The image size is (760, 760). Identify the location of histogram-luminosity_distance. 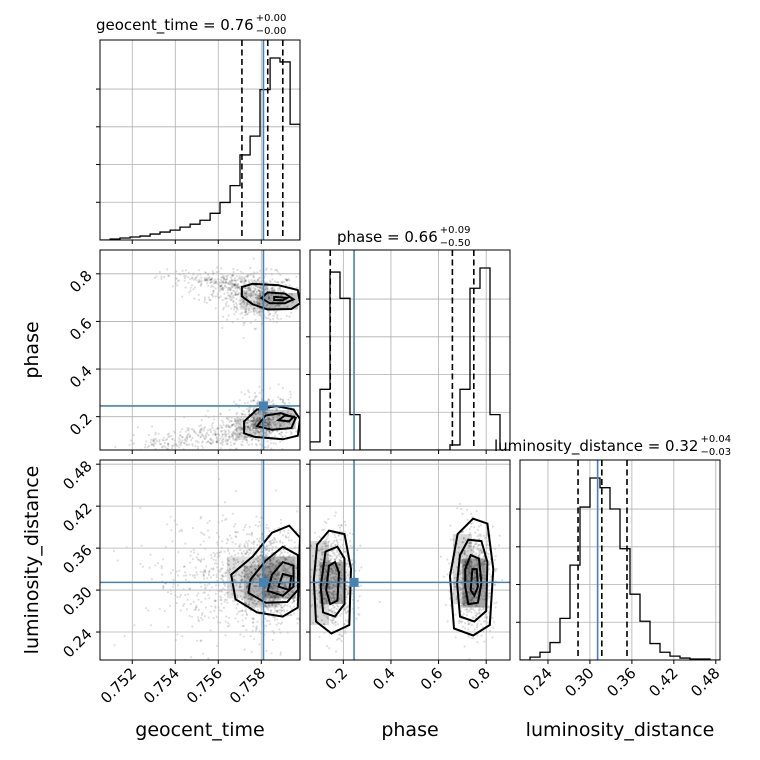
(620, 568).